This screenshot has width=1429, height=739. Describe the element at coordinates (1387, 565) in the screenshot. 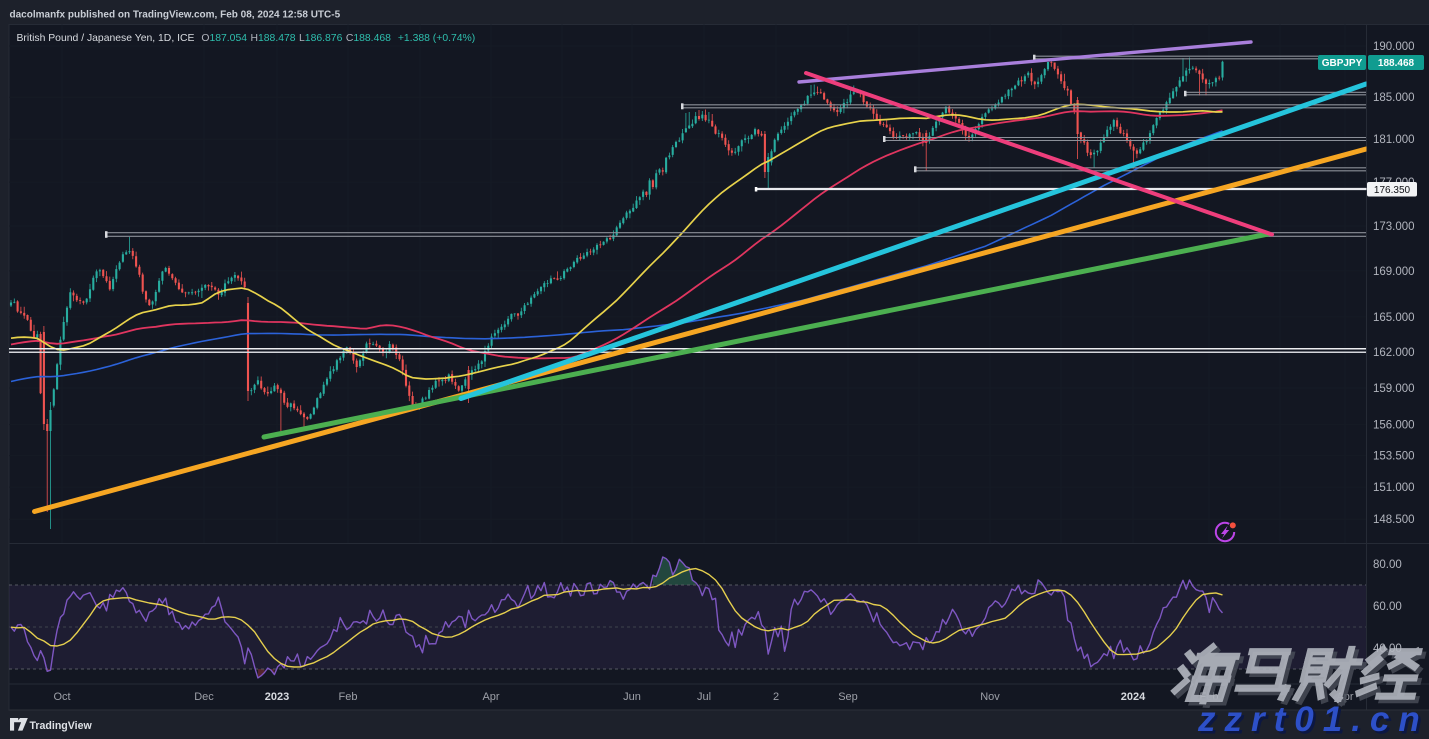

I see `svg-text: 80.00` at that location.